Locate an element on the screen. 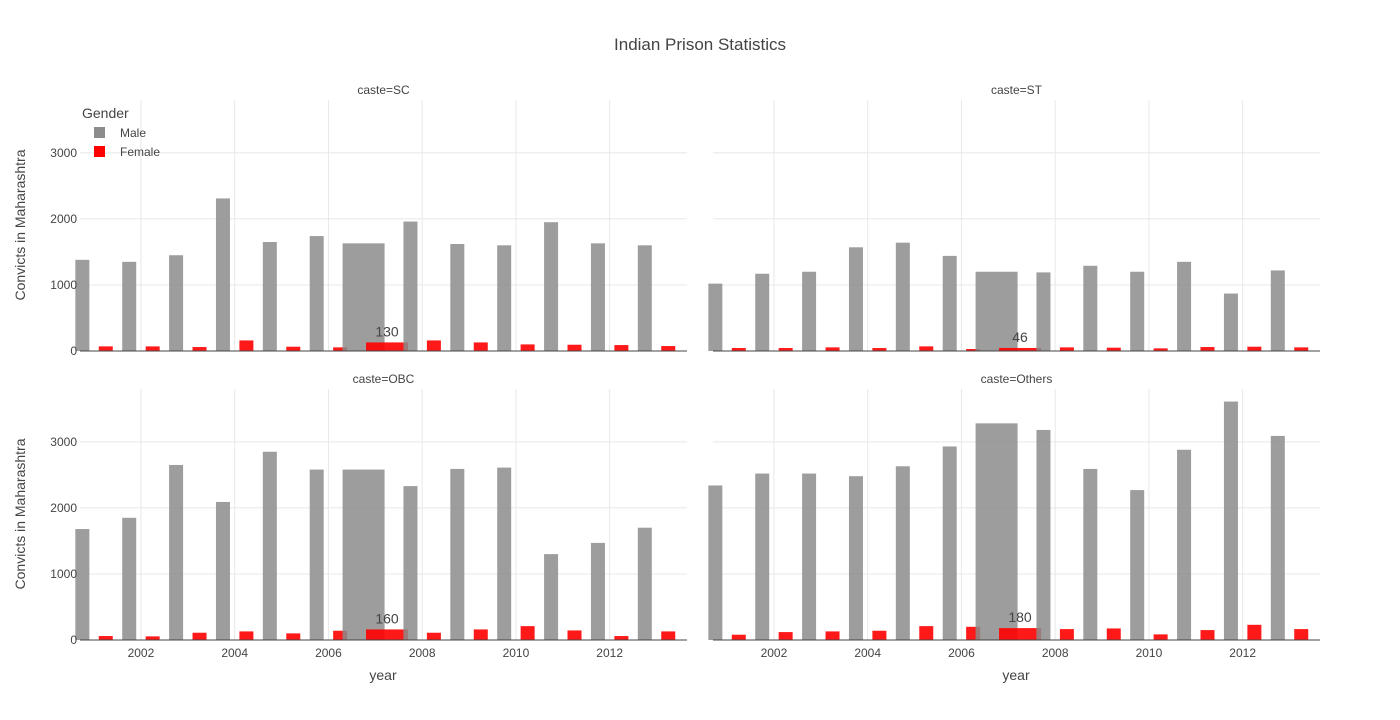 The height and width of the screenshot is (720, 1400). legend-label-female: Female is located at coordinates (140, 152).